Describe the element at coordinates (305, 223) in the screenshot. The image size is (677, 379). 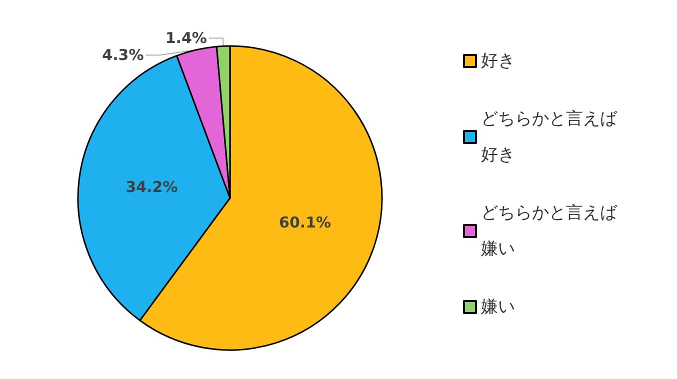
I see `data-label: 60.1%` at that location.